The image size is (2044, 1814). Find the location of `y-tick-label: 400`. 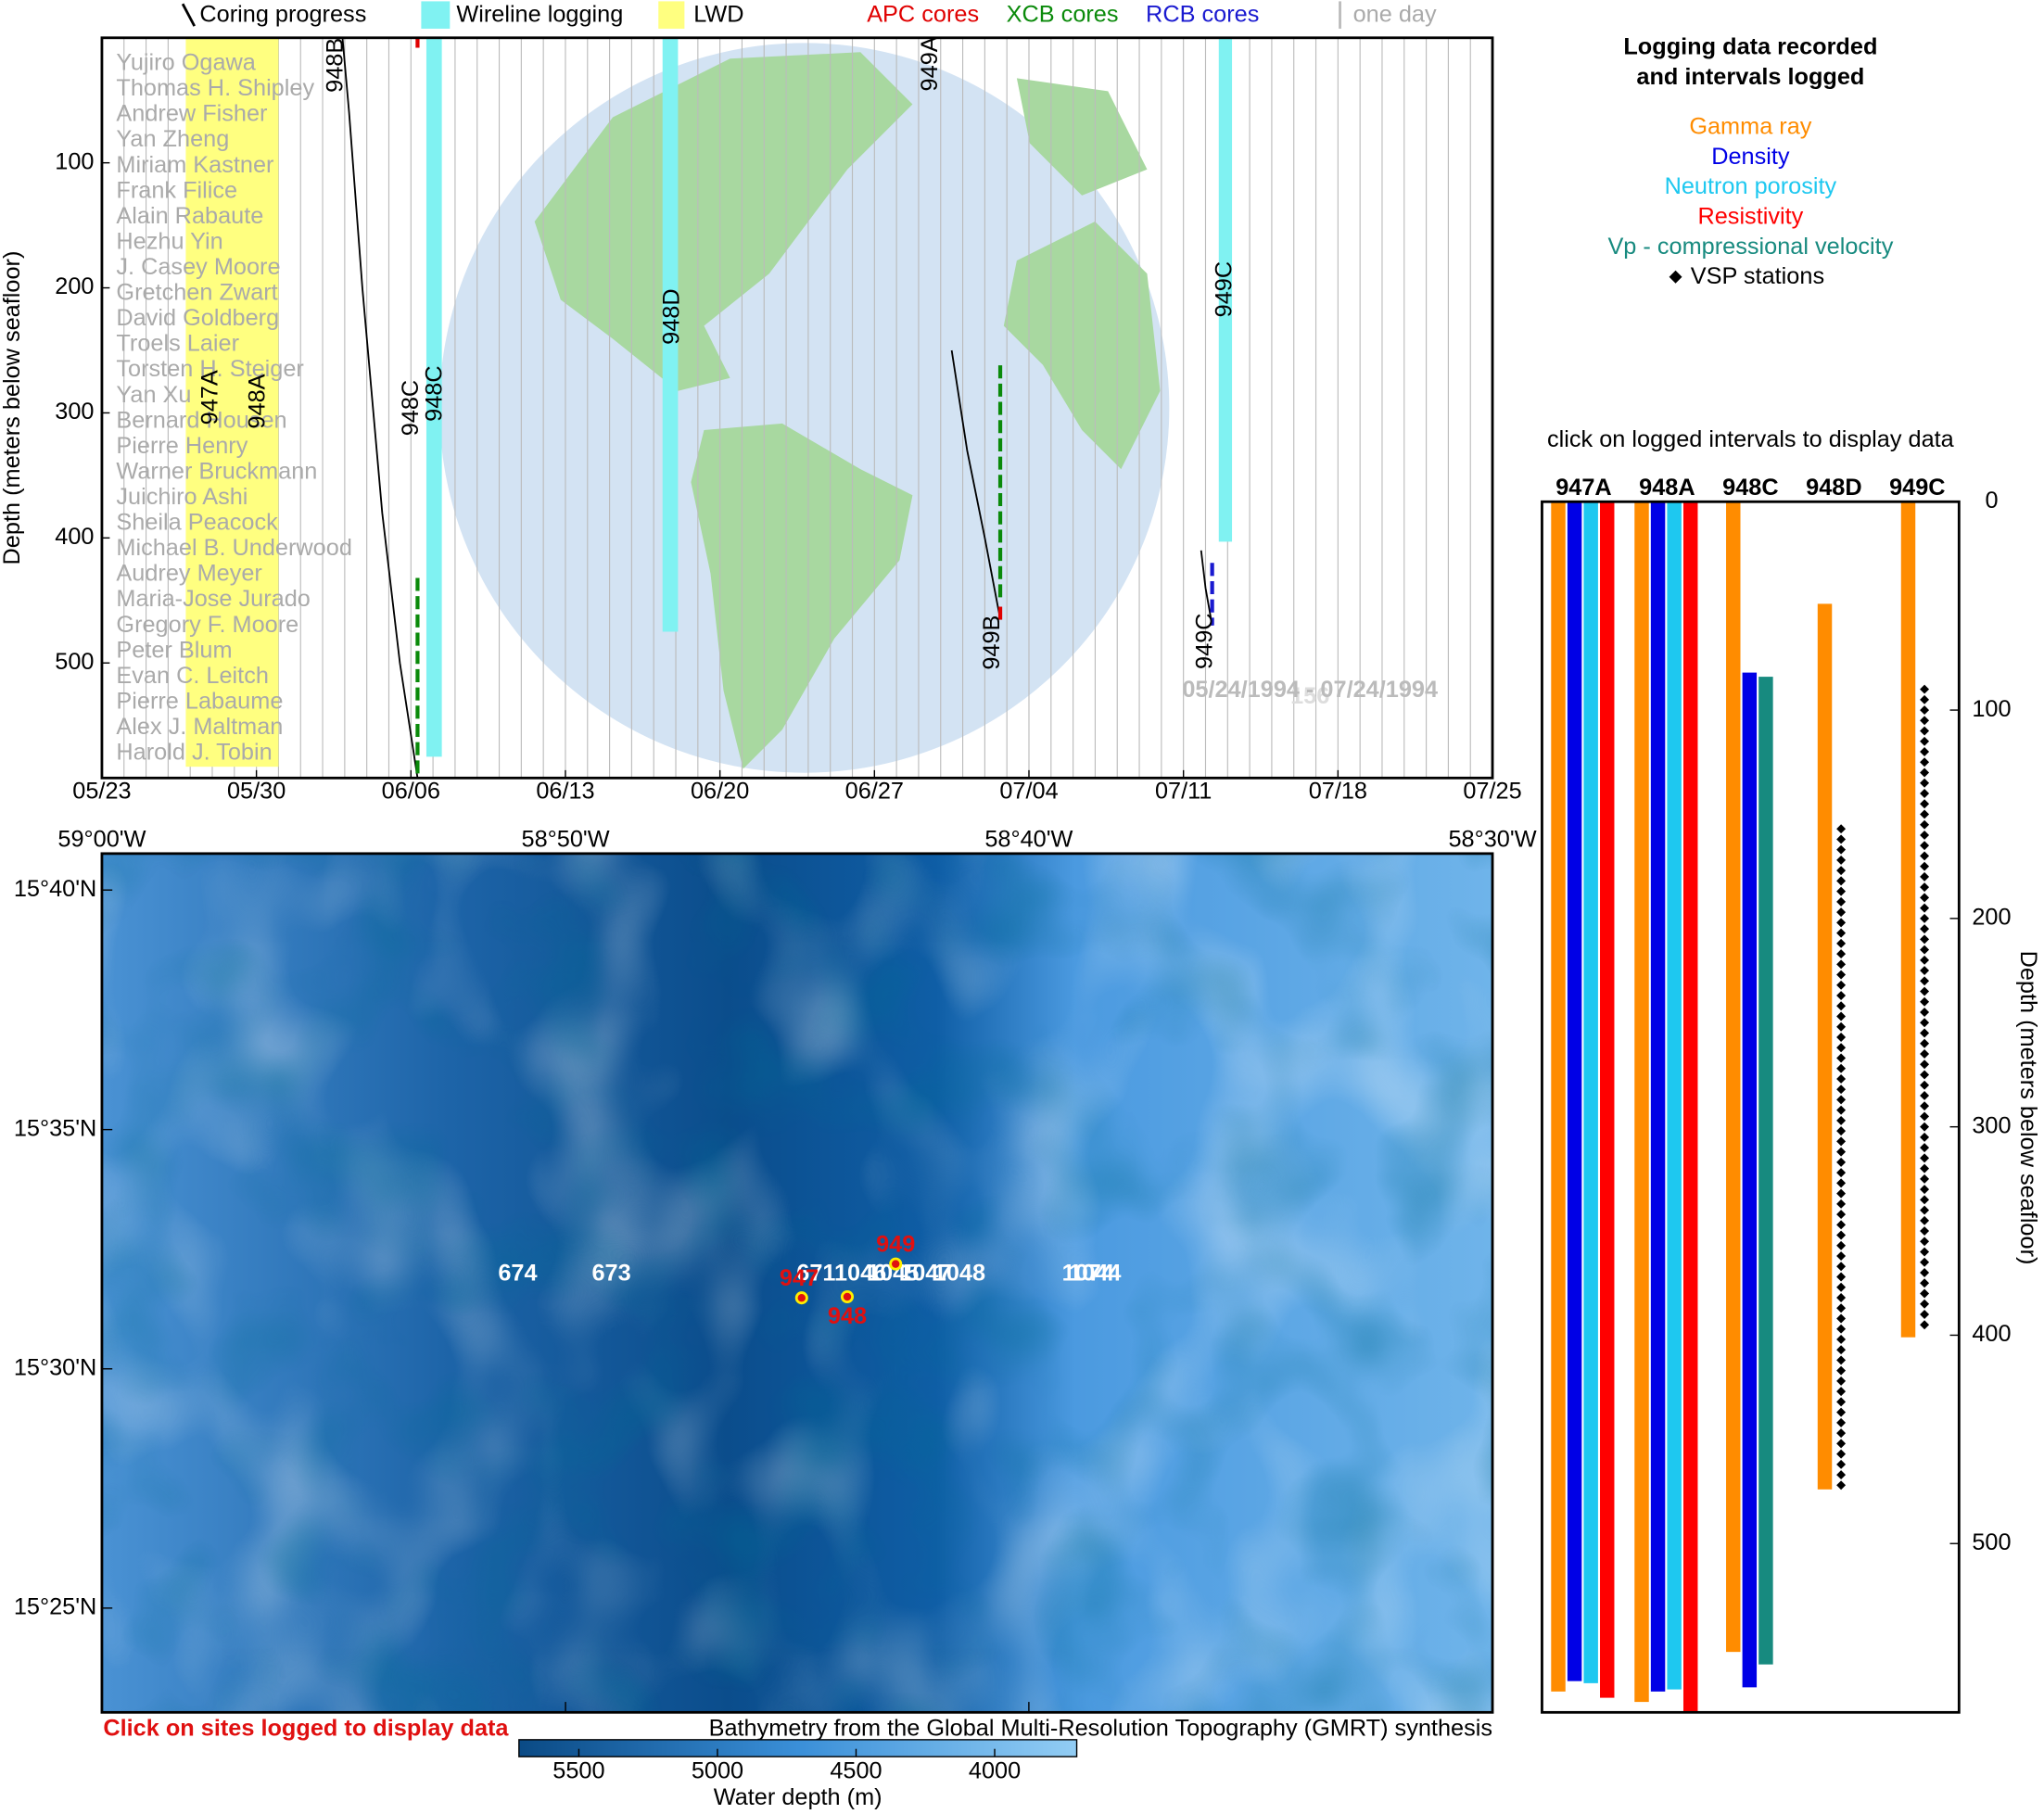

y-tick-label: 400 is located at coordinates (74, 537).